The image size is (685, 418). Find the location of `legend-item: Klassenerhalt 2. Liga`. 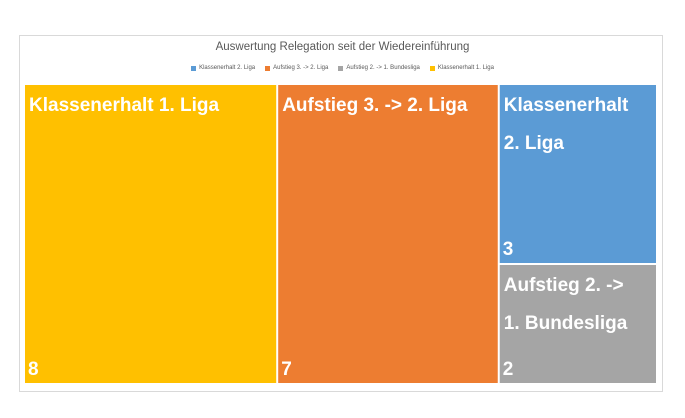

legend-item: Klassenerhalt 2. Liga is located at coordinates (223, 68).